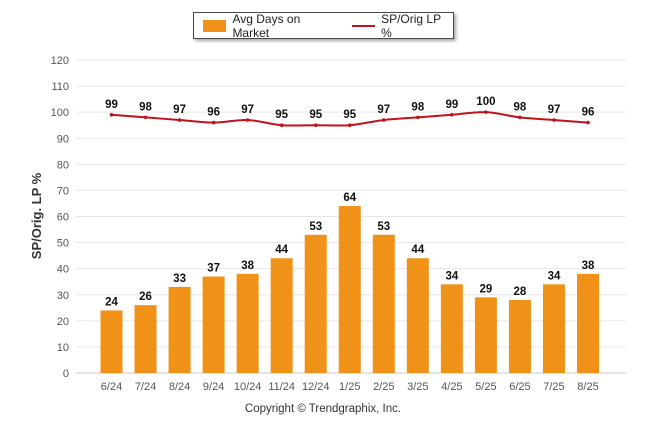 This screenshot has height=439, width=646. What do you see at coordinates (111, 302) in the screenshot?
I see `bar-value-label: 24` at bounding box center [111, 302].